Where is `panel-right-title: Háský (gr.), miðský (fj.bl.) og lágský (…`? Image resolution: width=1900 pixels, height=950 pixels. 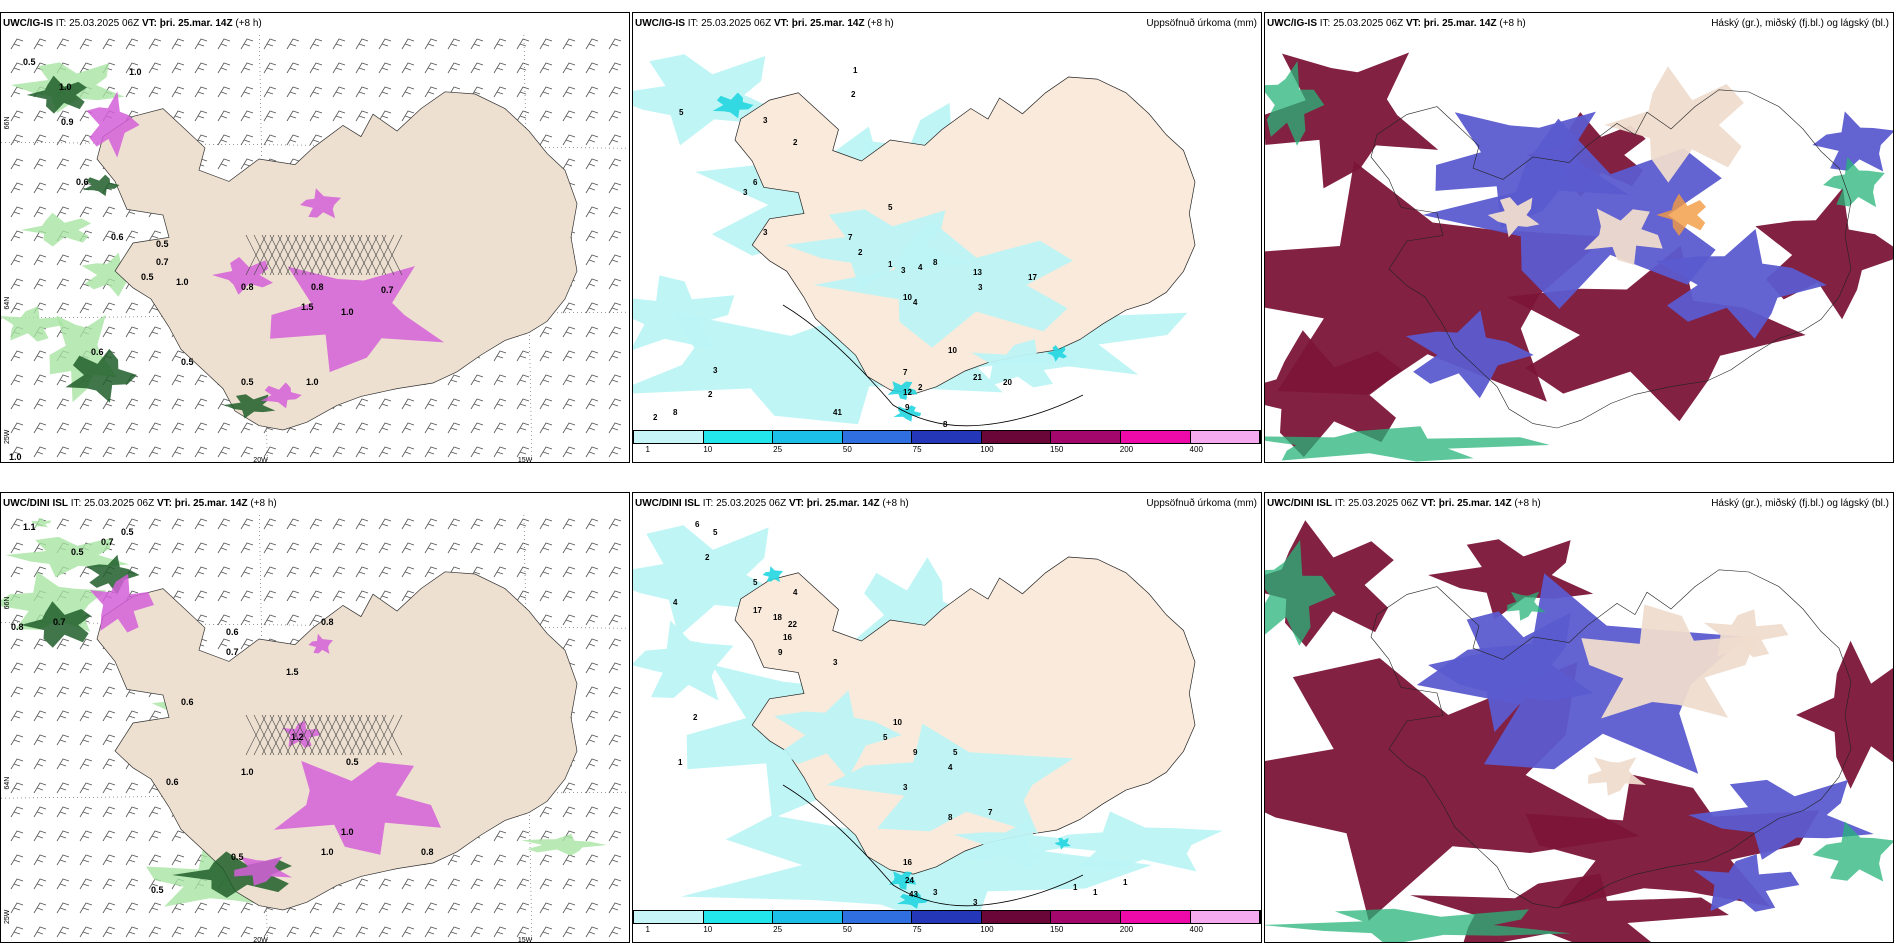
panel-right-title: Háský (gr.), miðský (fj.bl.) og lágský (… is located at coordinates (1800, 23).